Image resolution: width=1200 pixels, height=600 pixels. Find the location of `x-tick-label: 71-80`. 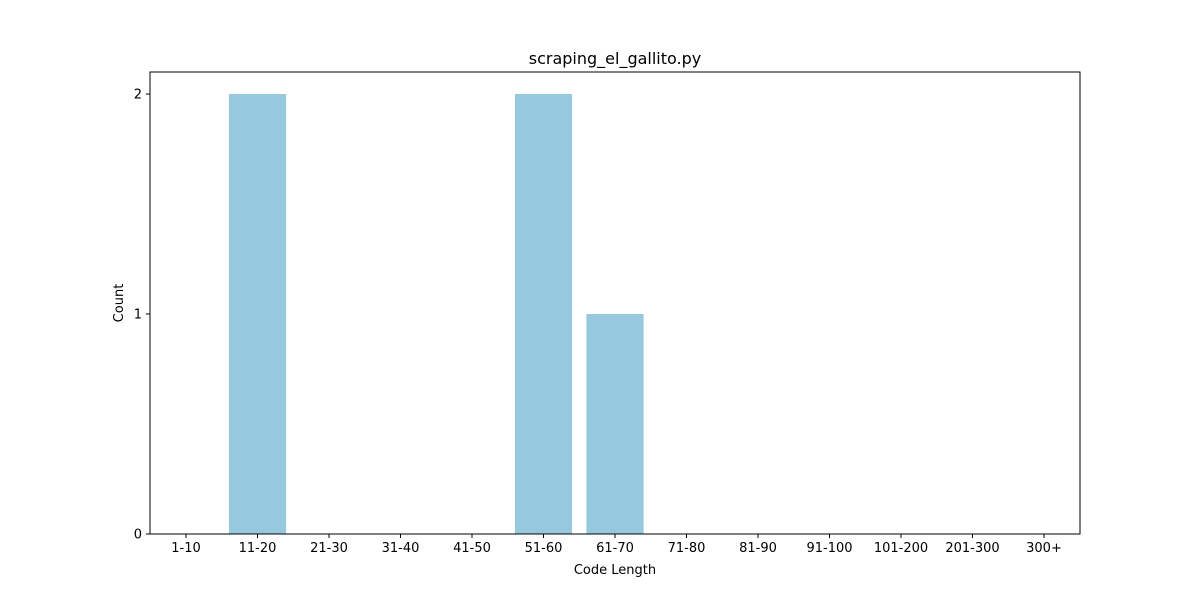

x-tick-label: 71-80 is located at coordinates (687, 548).